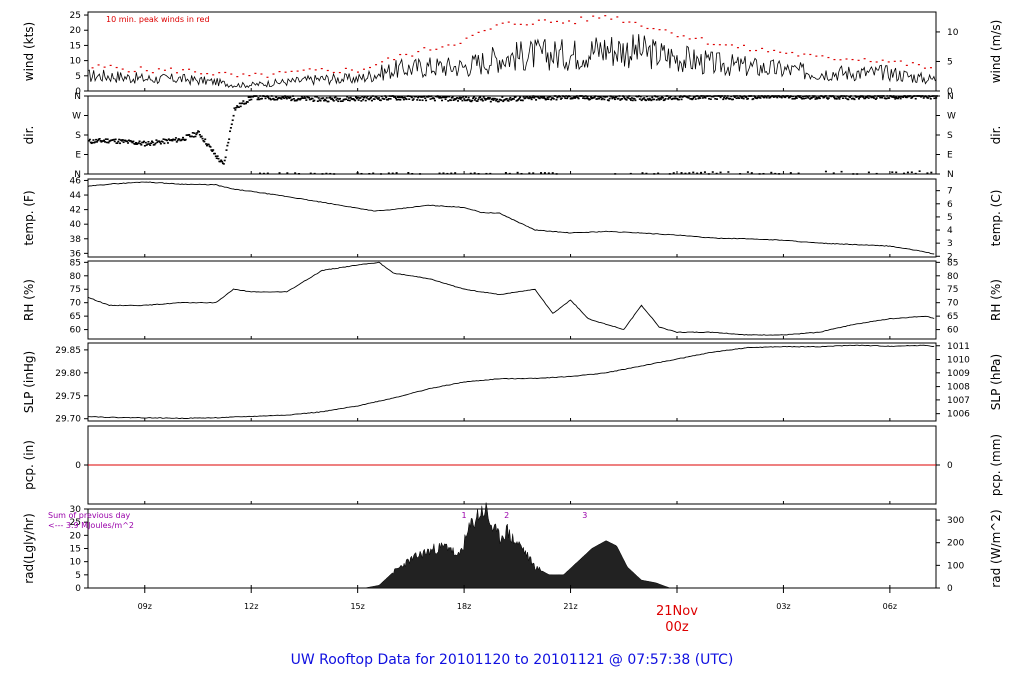 This screenshot has width=1024, height=700. What do you see at coordinates (29, 548) in the screenshot?
I see `rad-ylabel: rad(Lgly/hr)` at bounding box center [29, 548].